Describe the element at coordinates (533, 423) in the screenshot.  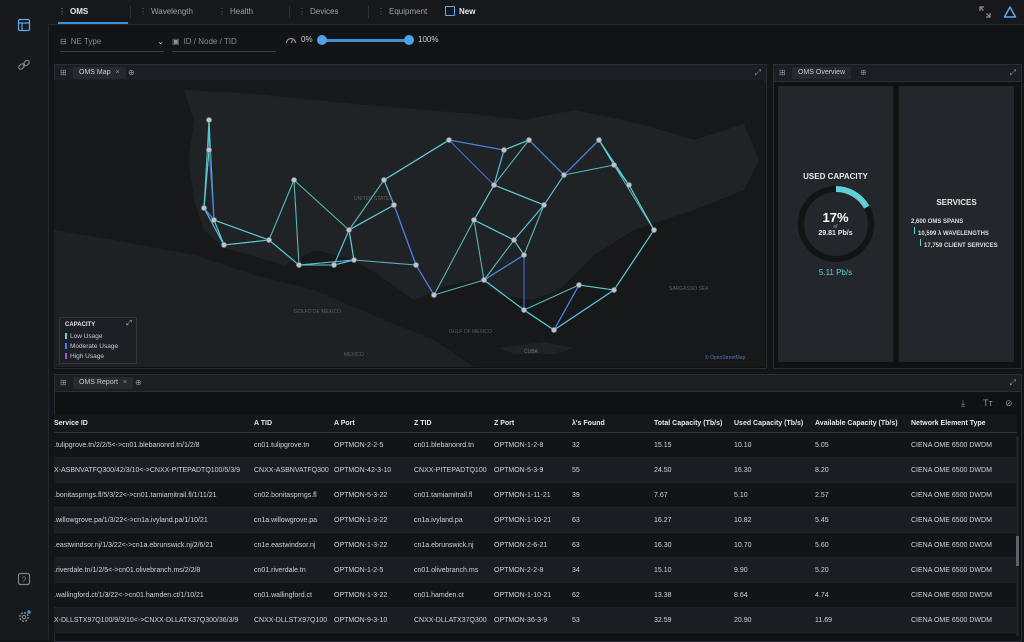
I see `column-header: Z Port` at that location.